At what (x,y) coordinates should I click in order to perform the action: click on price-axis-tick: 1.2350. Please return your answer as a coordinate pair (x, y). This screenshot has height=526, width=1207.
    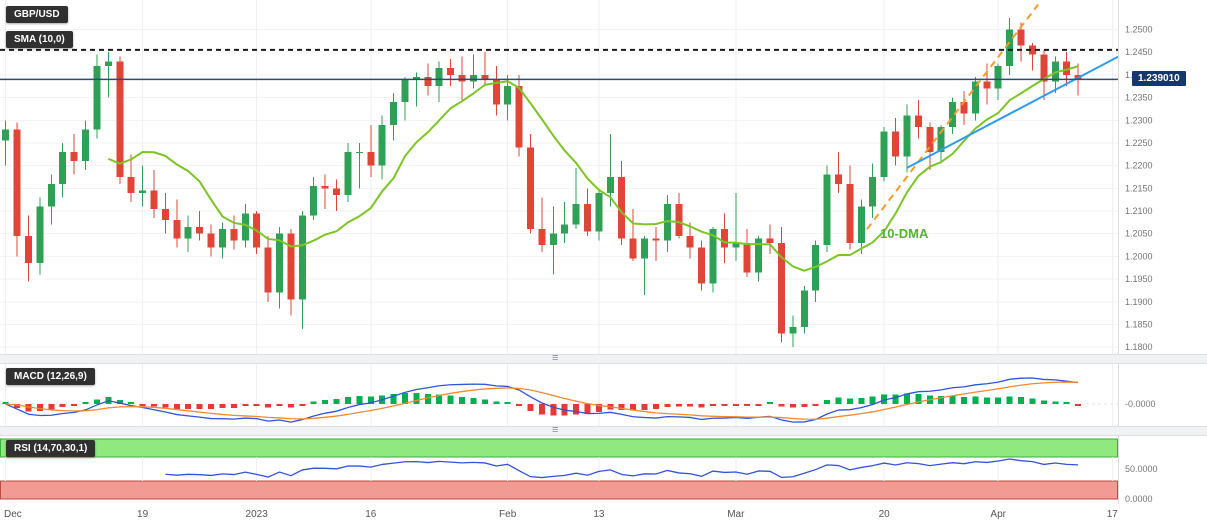
    Looking at the image, I should click on (1139, 98).